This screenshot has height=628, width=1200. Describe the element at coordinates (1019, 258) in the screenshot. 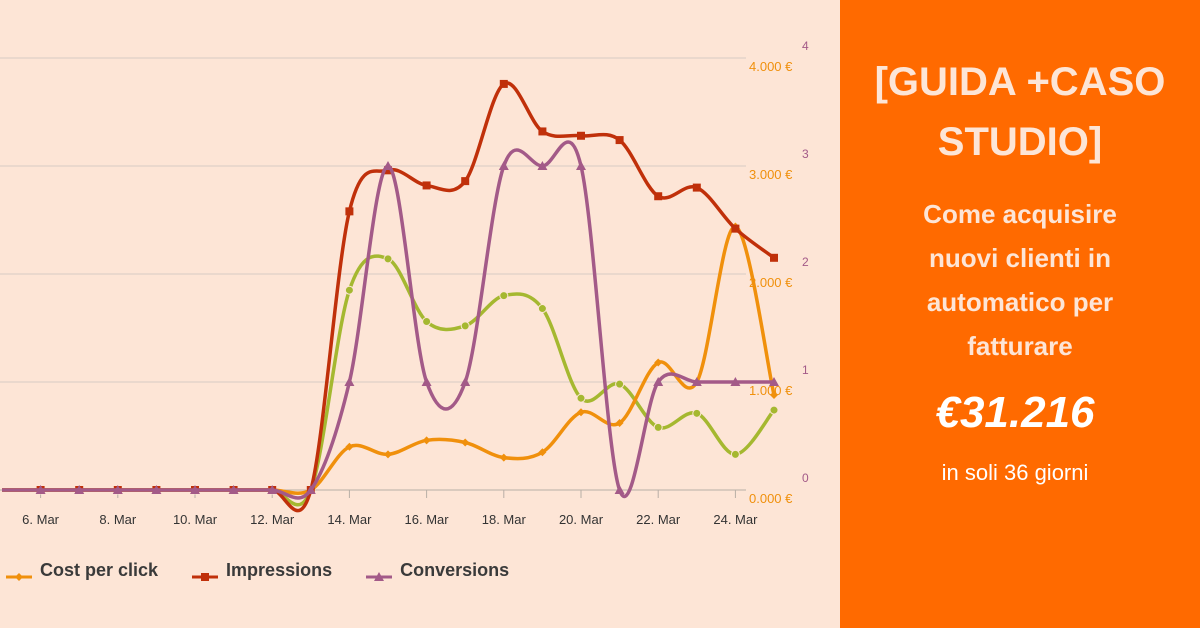

I see `promo-subtitle-line2: nuovi clienti in` at that location.